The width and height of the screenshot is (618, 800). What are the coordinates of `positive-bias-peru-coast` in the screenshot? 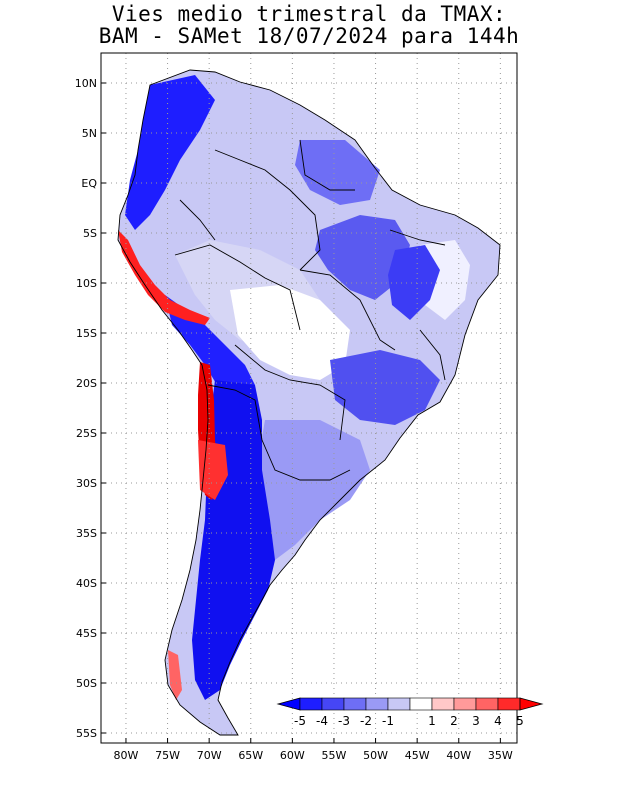 It's located at (164, 277).